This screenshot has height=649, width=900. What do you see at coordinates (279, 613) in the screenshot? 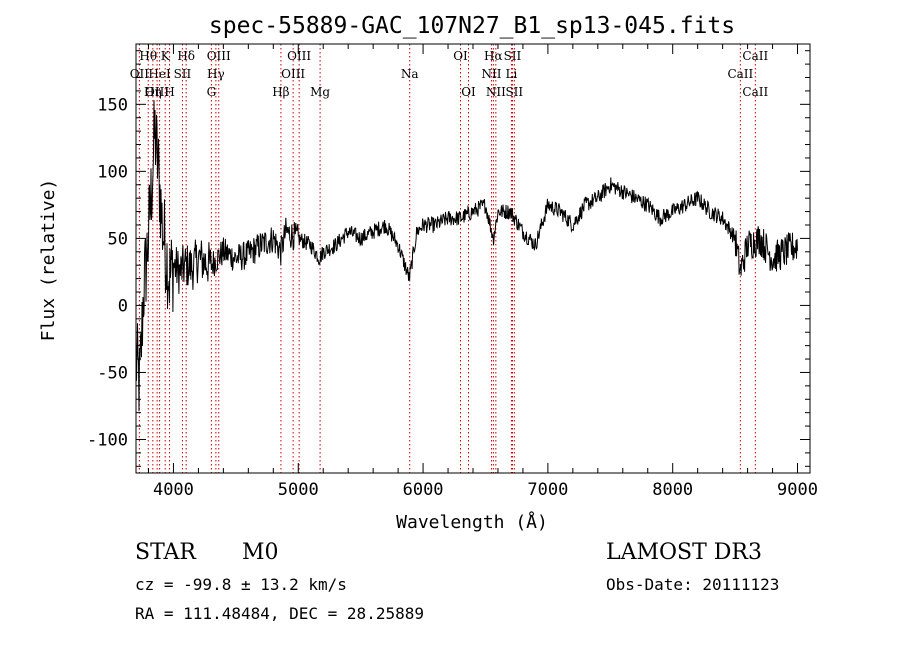
I see `coordinates: RA = 111.48484, DEC = 28.25889` at bounding box center [279, 613].